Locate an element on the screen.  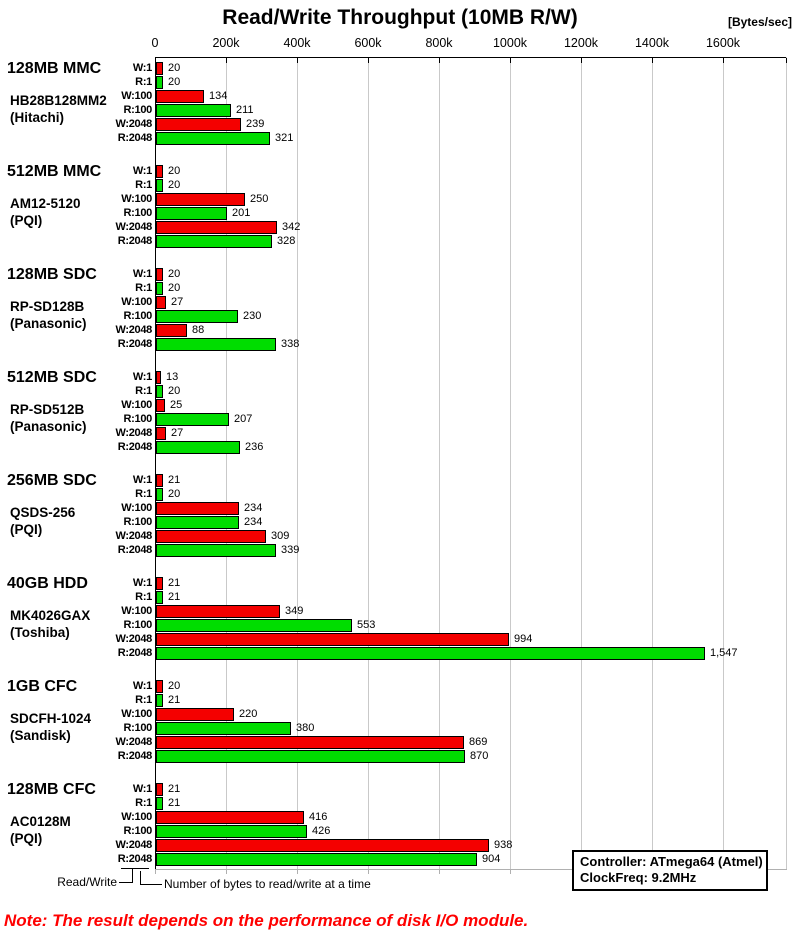
group-maker: (Toshiba) is located at coordinates (40, 632).